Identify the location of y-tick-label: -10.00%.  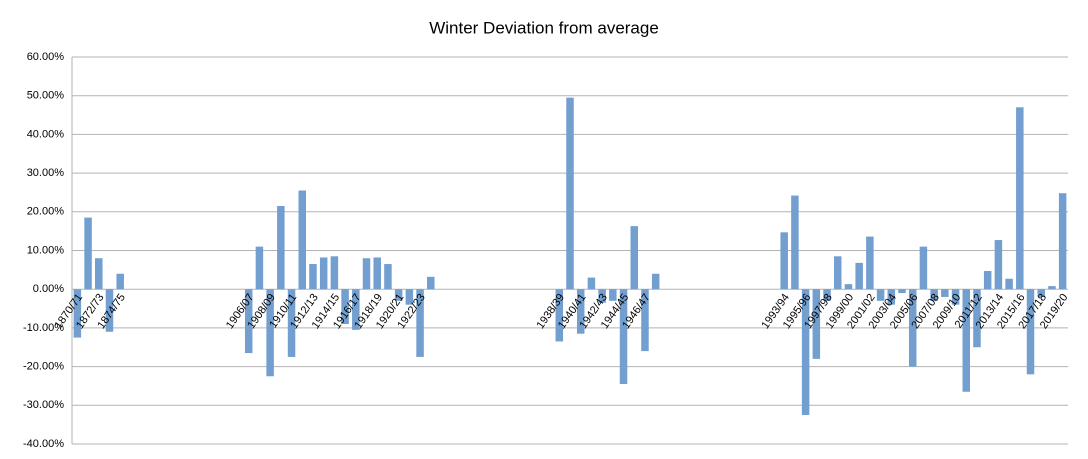
(43, 328).